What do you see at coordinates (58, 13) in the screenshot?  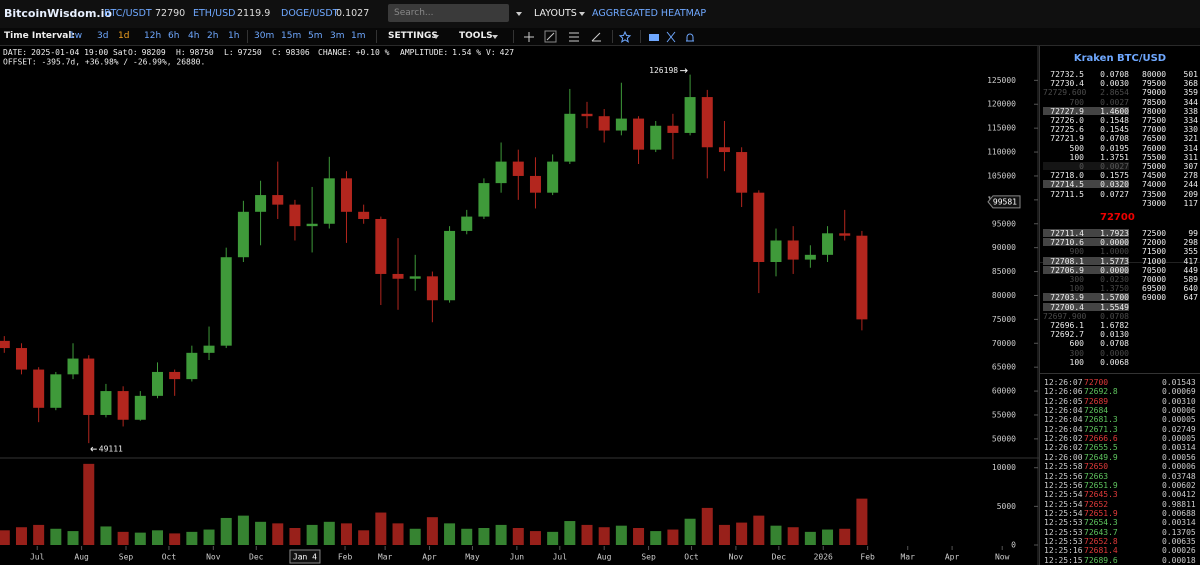 I see `brand: BitcoinWisdom.io` at bounding box center [58, 13].